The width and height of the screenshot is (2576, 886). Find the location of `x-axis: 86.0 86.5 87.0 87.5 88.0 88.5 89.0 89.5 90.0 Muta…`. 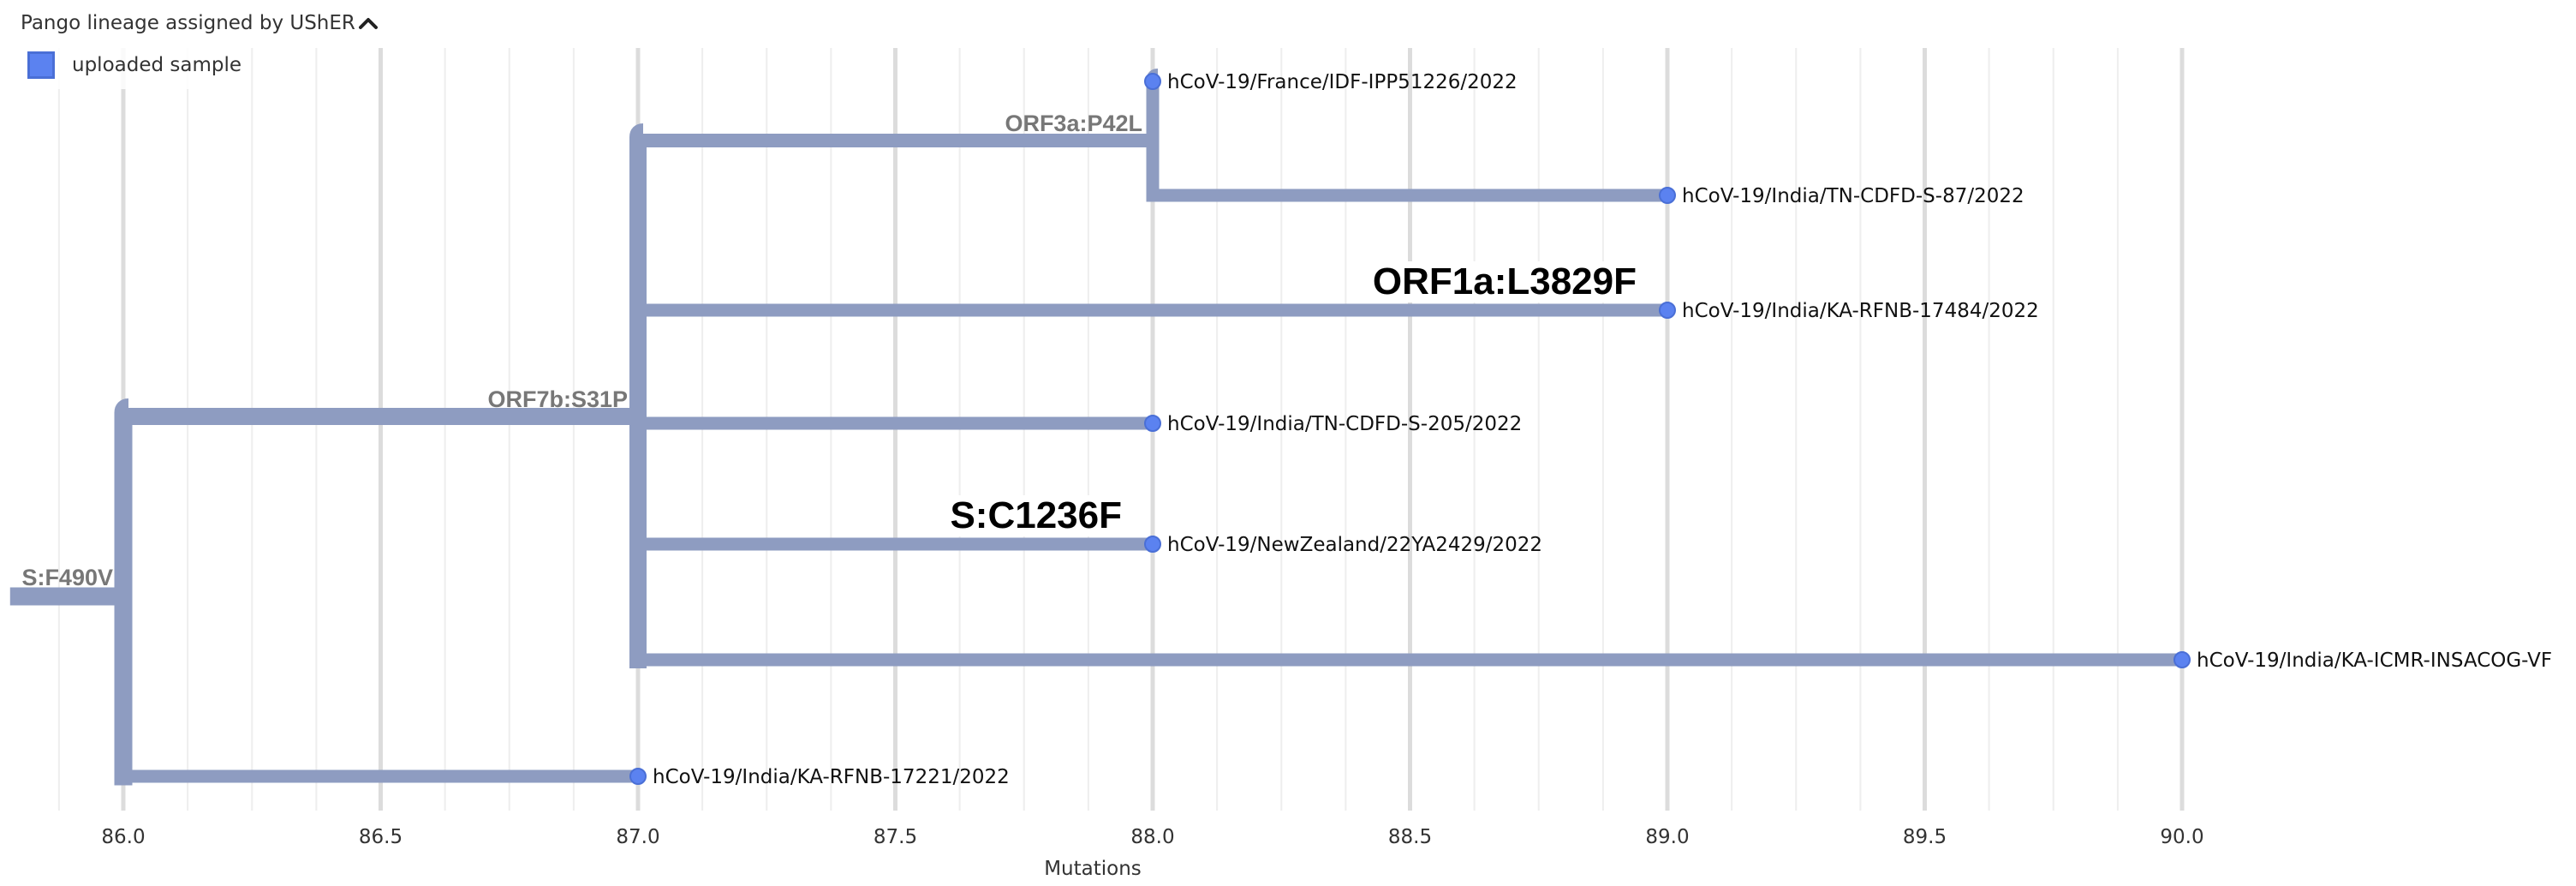

x-axis: 86.0 86.5 87.0 87.5 88.0 88.5 89.0 89.5 90.0 Muta… is located at coordinates (1152, 853).